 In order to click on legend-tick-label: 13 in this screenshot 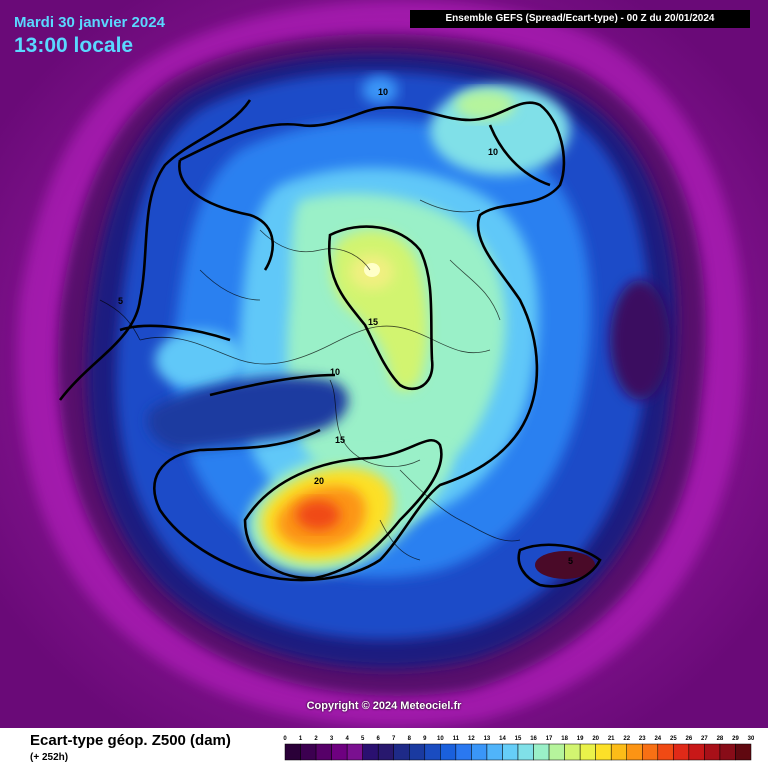, I will do `click(487, 739)`.